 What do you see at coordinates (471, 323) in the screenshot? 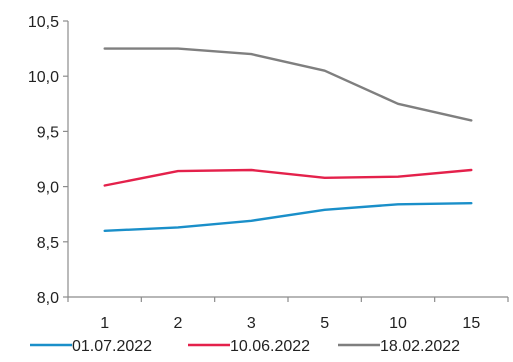
I see `x-tick-label: 15` at bounding box center [471, 323].